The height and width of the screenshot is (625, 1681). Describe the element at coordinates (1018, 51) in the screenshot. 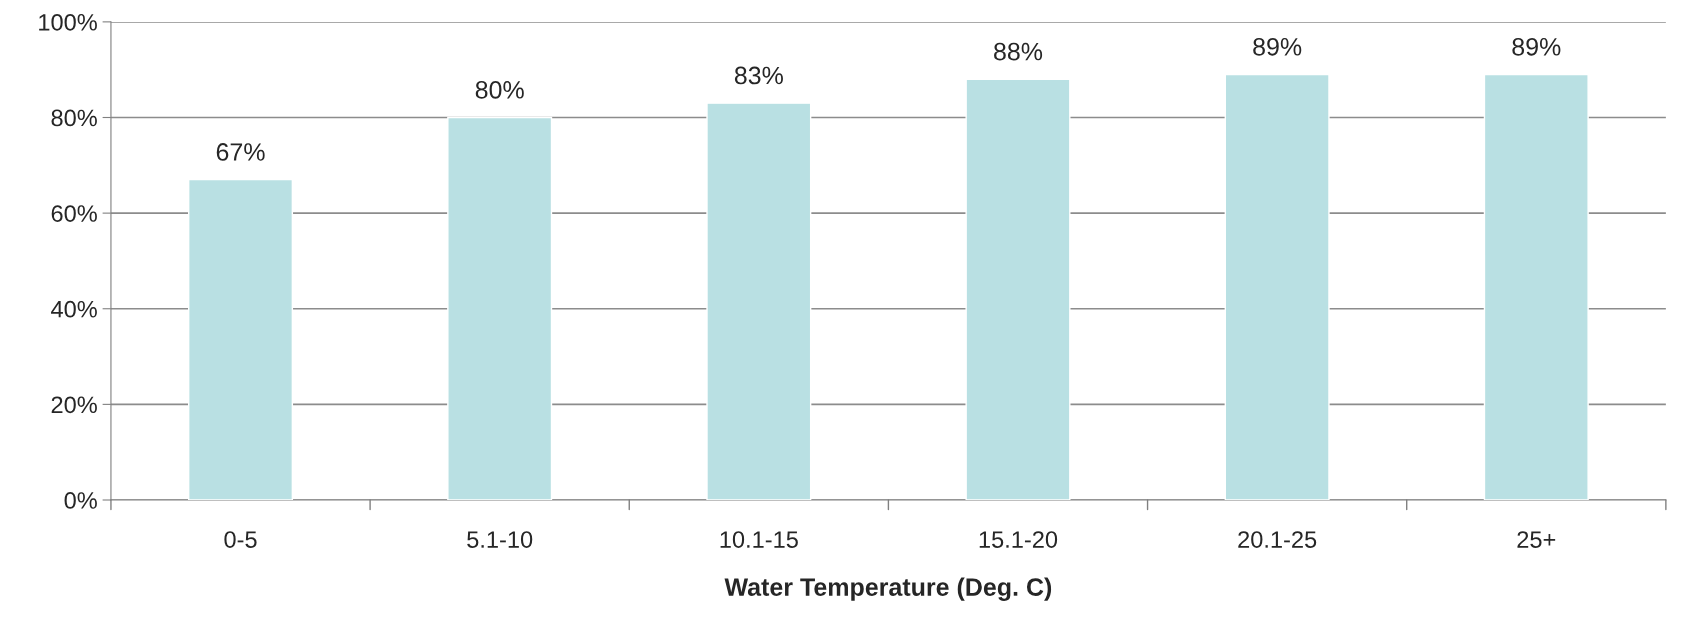

I see `data-label: 88%` at that location.